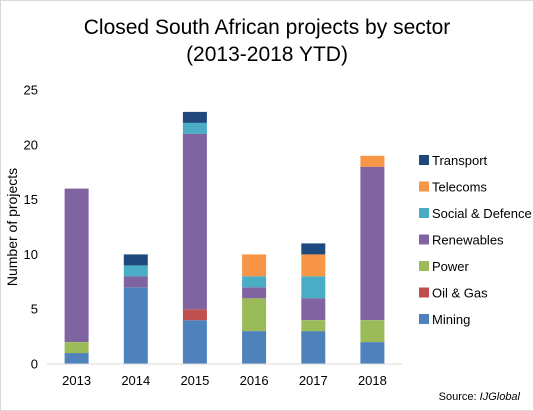 This screenshot has width=534, height=411. Describe the element at coordinates (135, 380) in the screenshot. I see `x-tick-label: 2014` at that location.